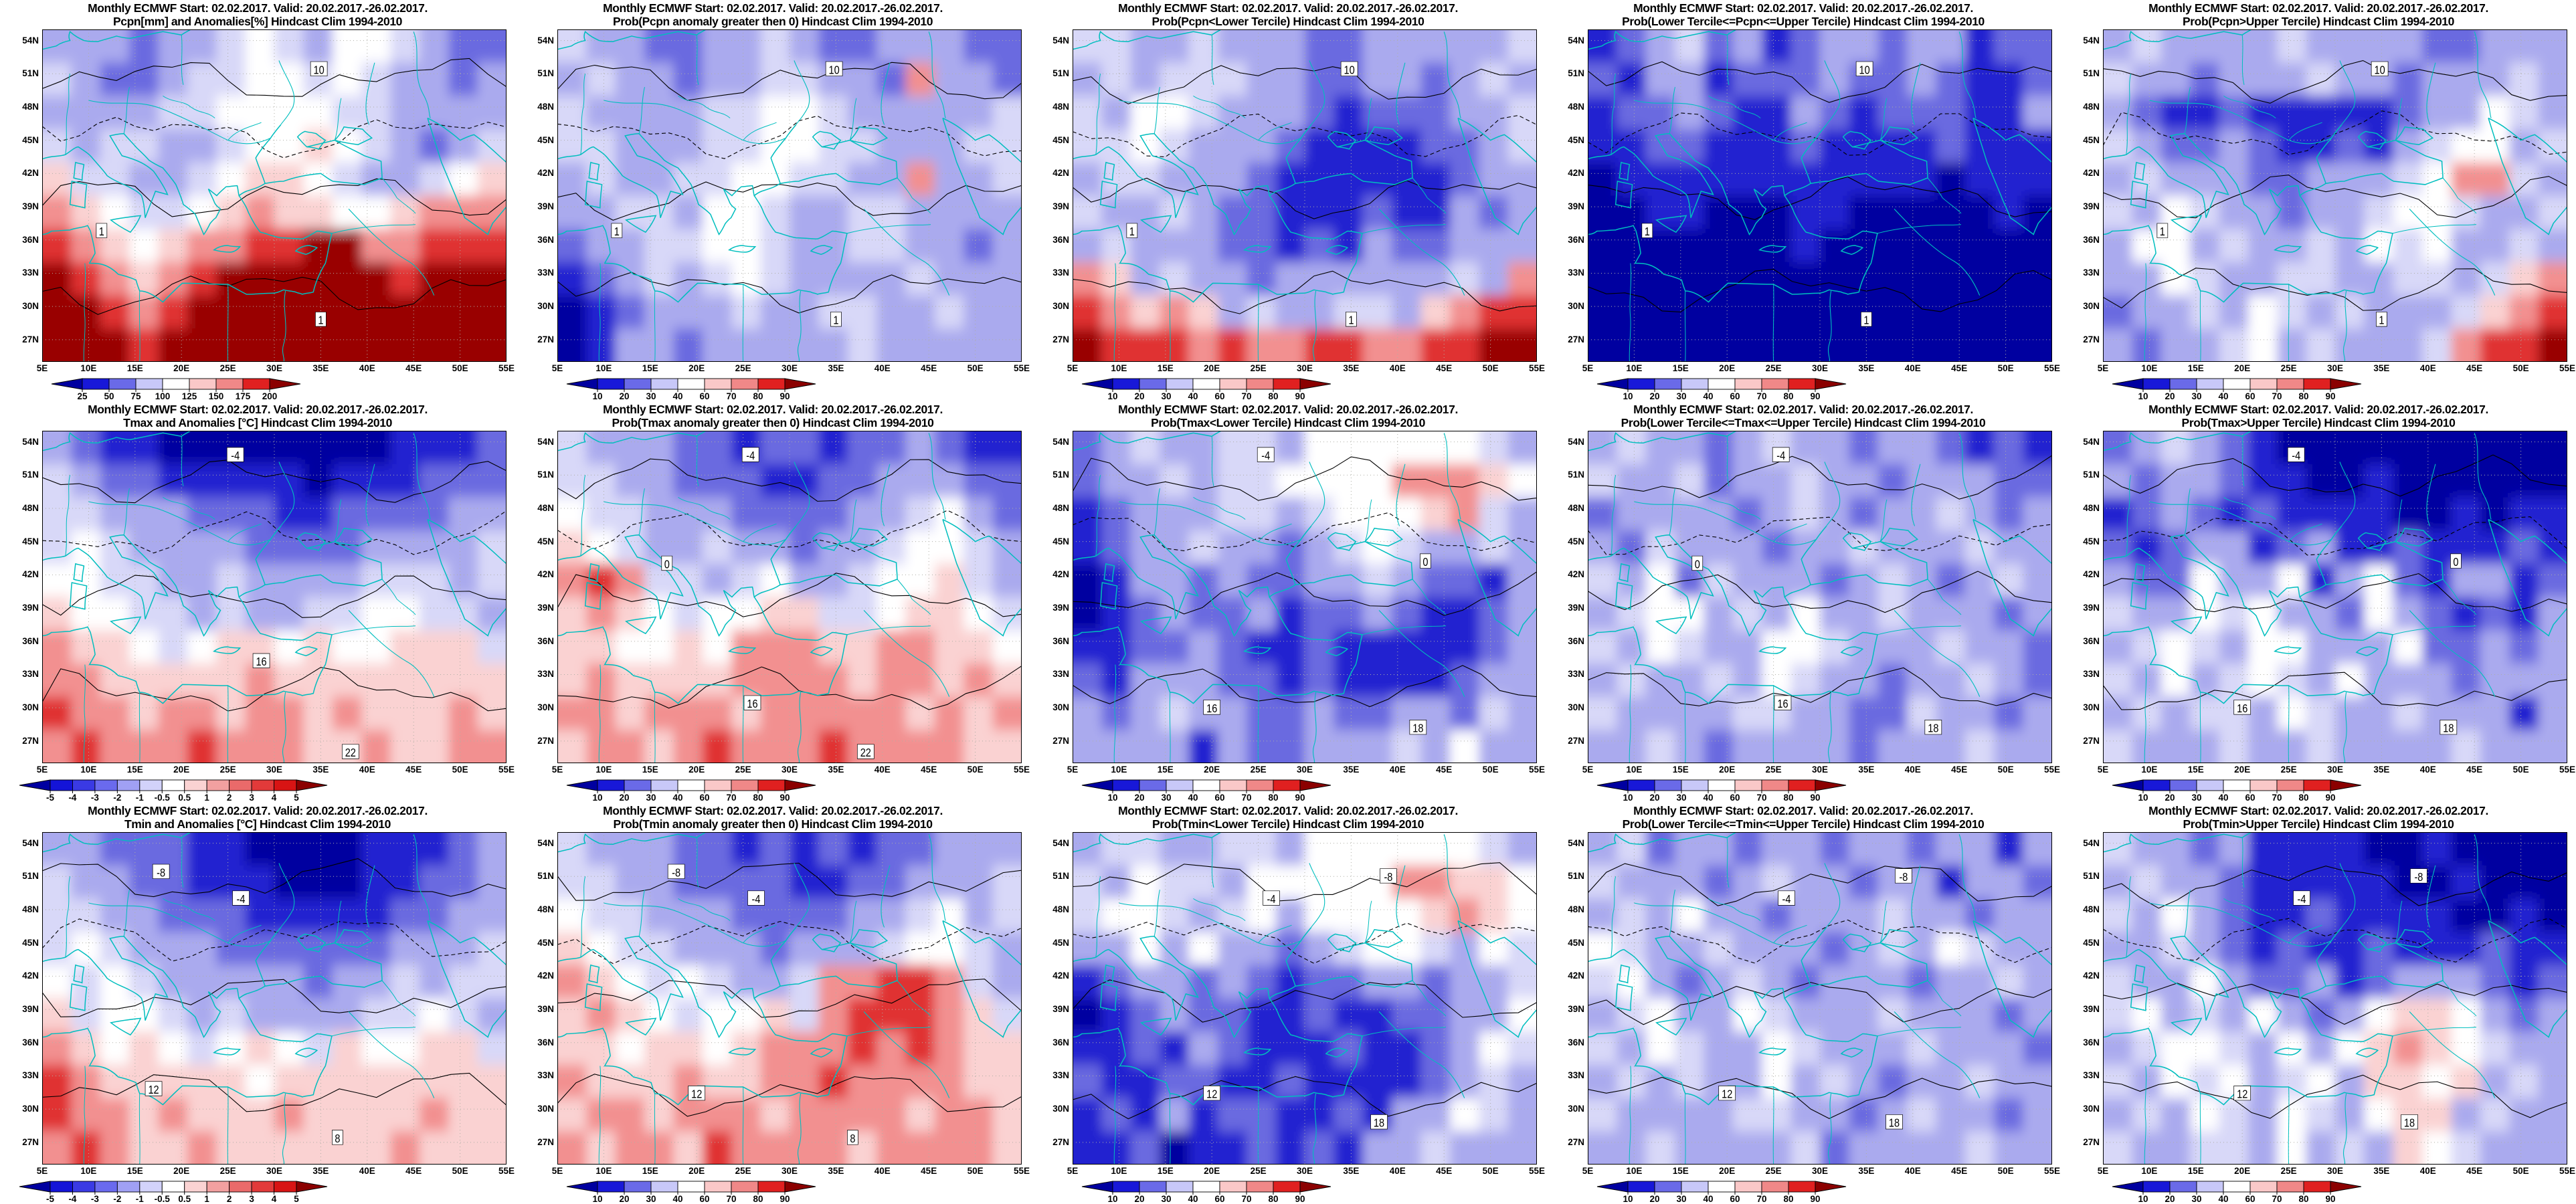 The height and width of the screenshot is (1204, 2576). I want to click on lon-tick-label: 20E, so click(696, 770).